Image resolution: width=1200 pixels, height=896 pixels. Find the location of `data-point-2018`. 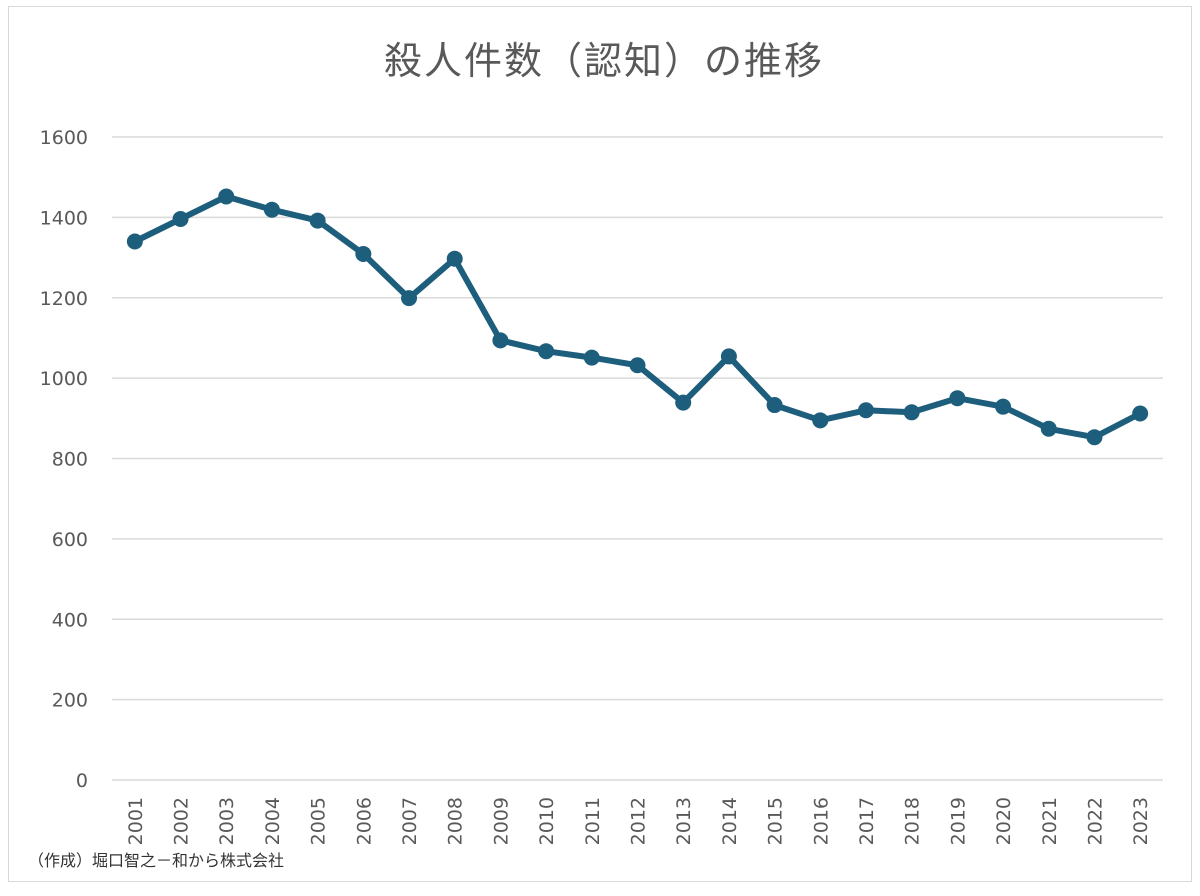

data-point-2018 is located at coordinates (911, 412).